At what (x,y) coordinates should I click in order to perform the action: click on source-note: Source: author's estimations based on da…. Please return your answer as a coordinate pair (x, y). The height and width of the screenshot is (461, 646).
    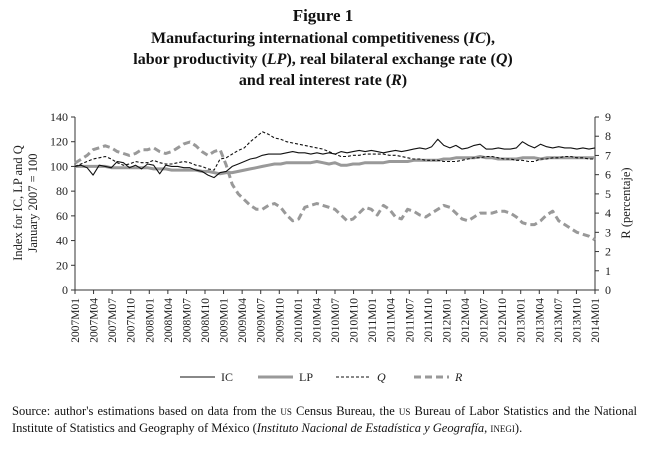
    Looking at the image, I should click on (325, 419).